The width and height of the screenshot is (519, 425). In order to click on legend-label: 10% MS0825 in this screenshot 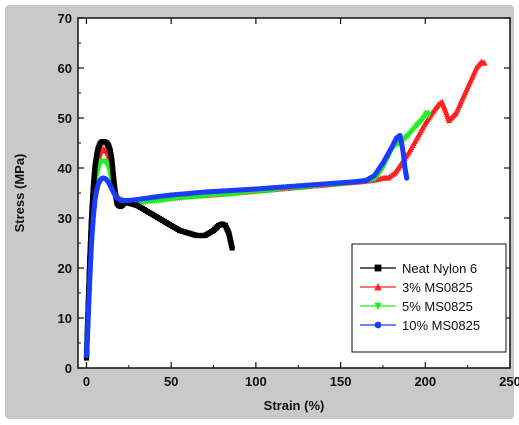, I will do `click(441, 325)`.